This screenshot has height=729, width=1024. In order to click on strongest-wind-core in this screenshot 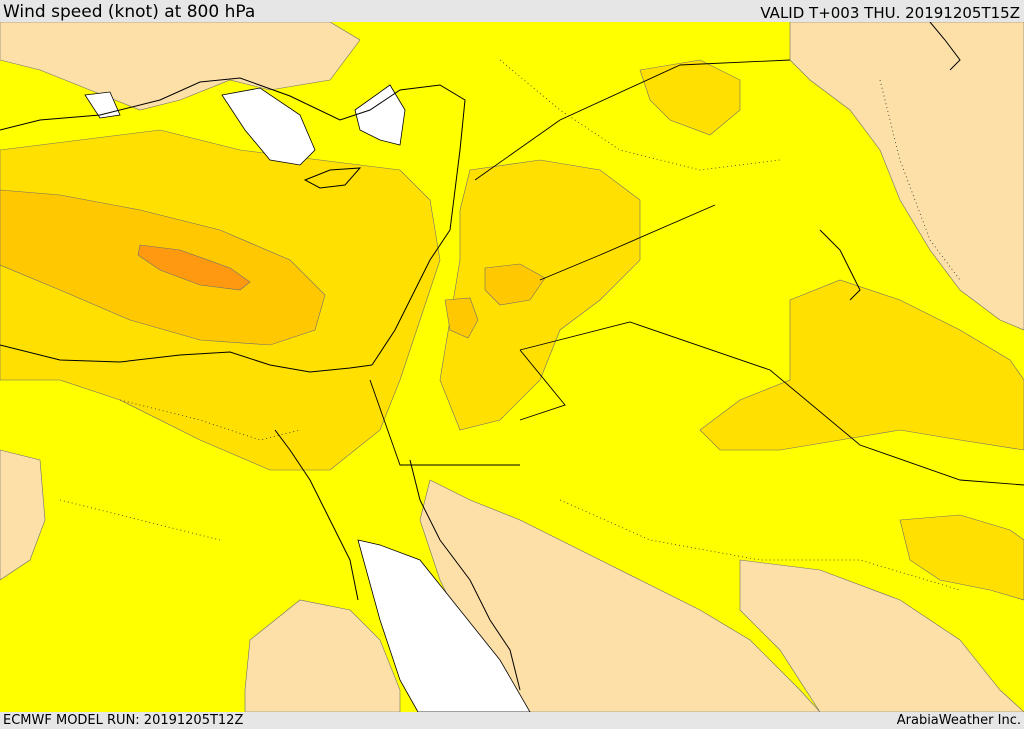, I will do `click(194, 267)`.